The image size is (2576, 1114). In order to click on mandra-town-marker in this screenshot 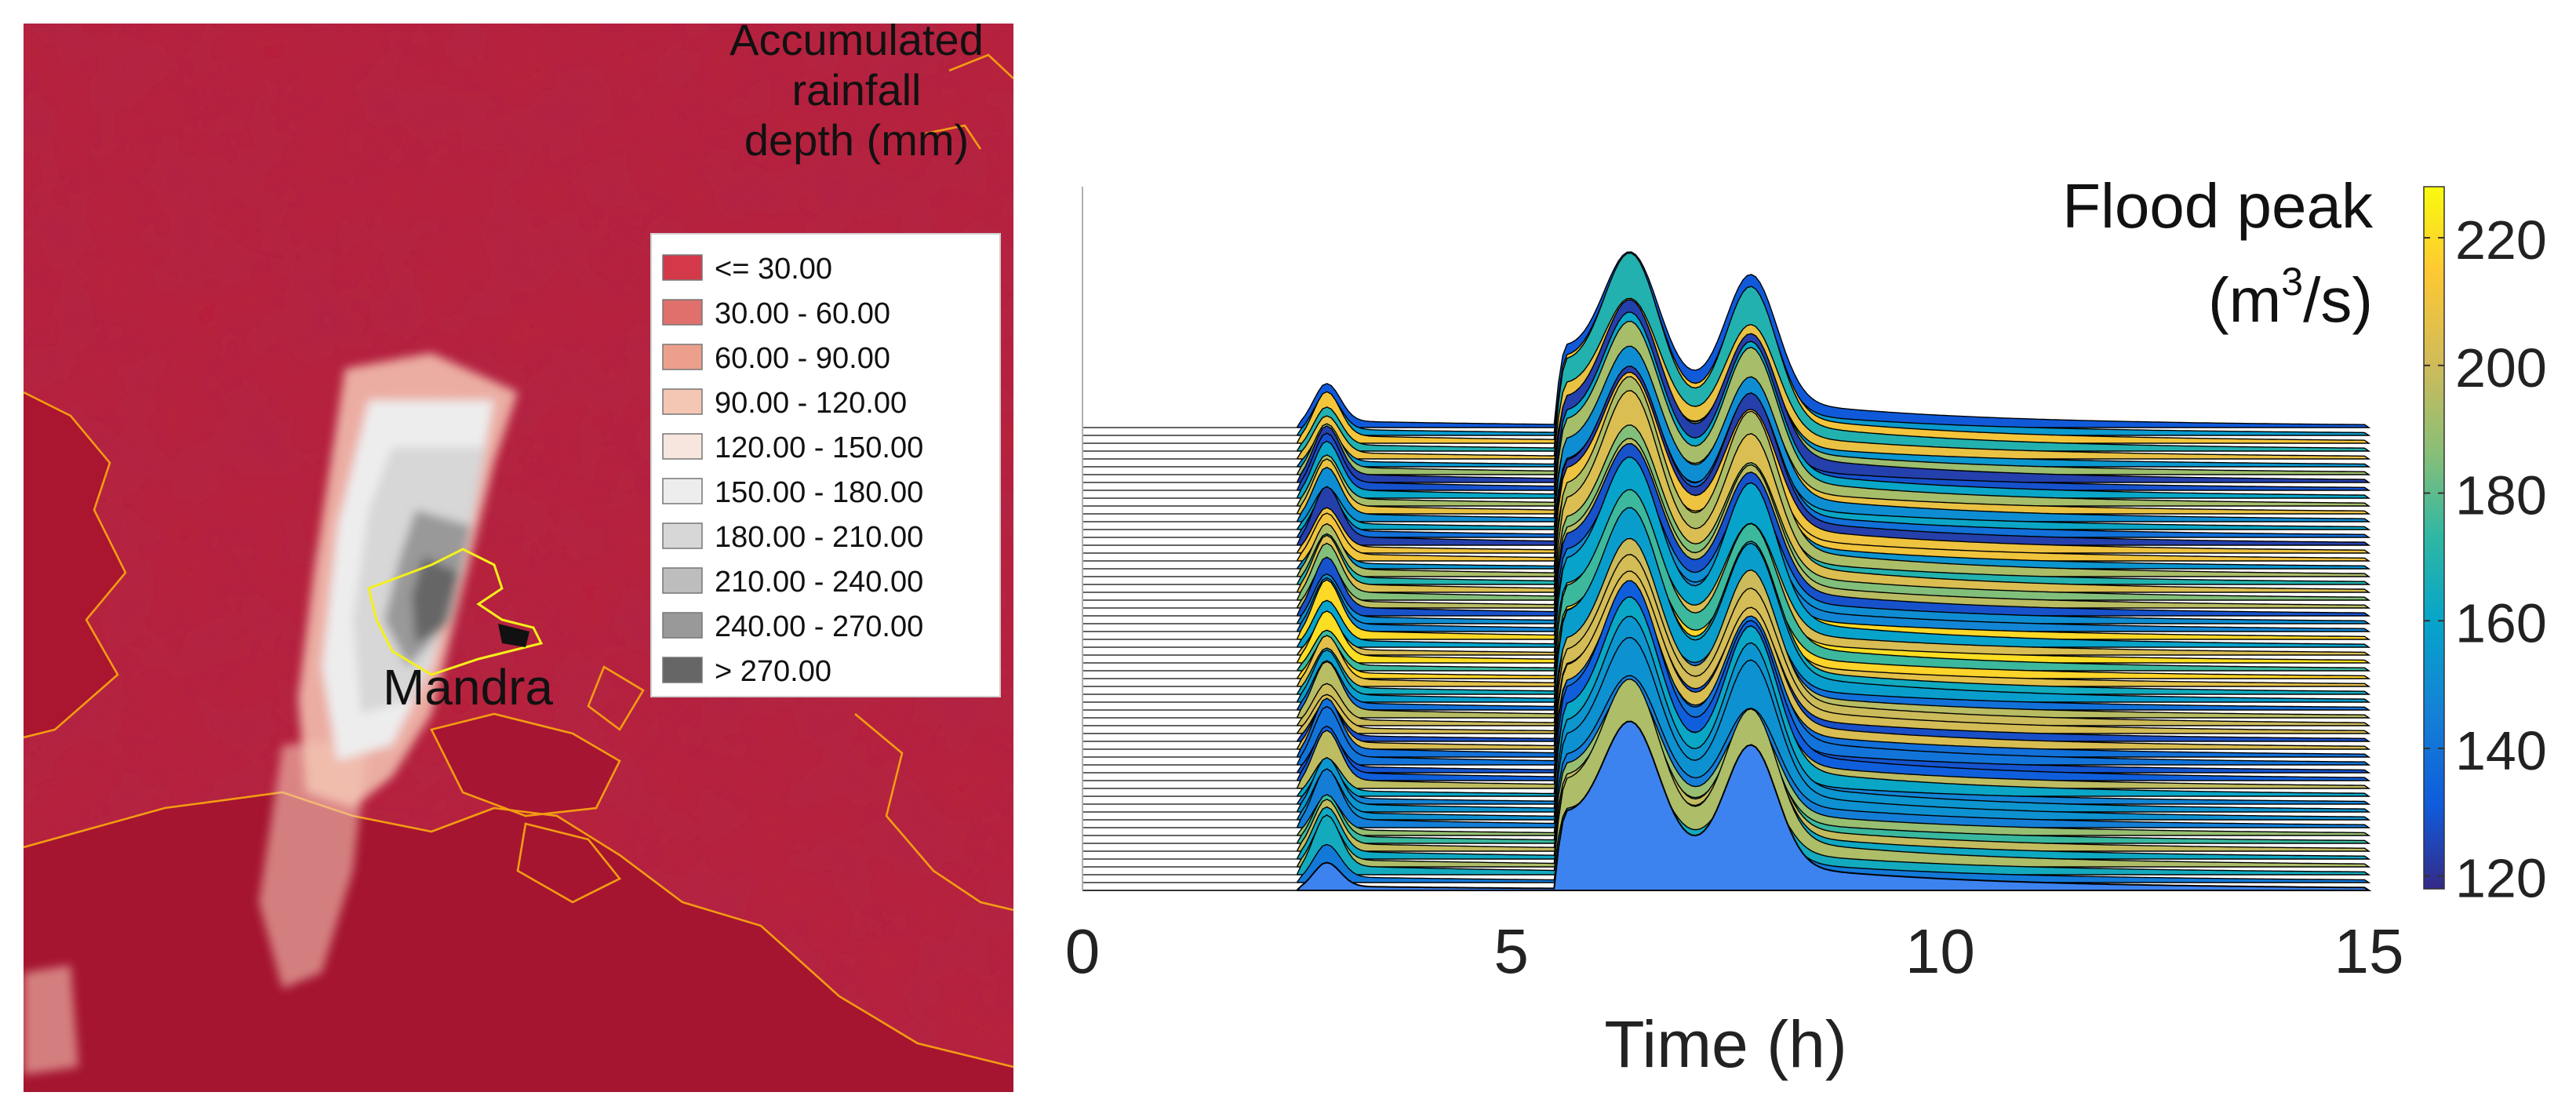, I will do `click(513, 635)`.